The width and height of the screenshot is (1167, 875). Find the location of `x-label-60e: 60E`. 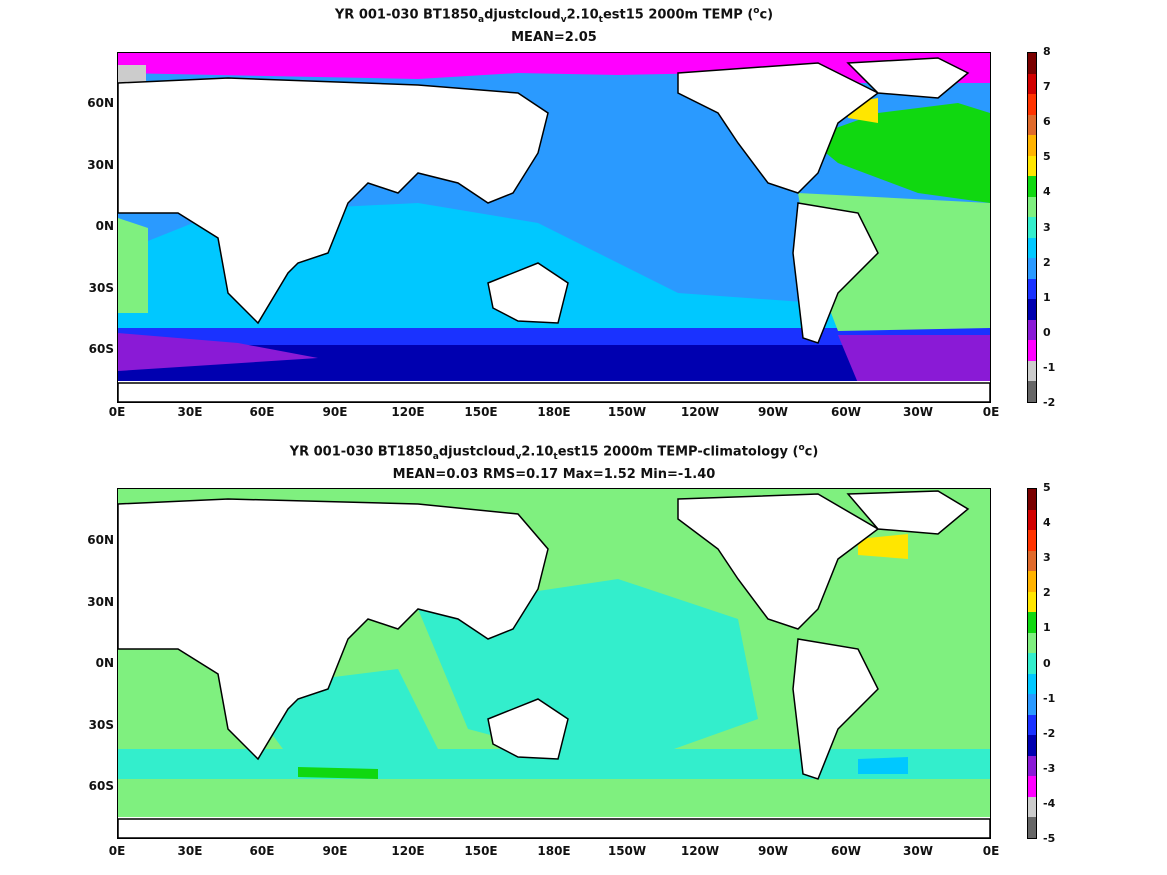

x-label-60e: 60E is located at coordinates (262, 412).